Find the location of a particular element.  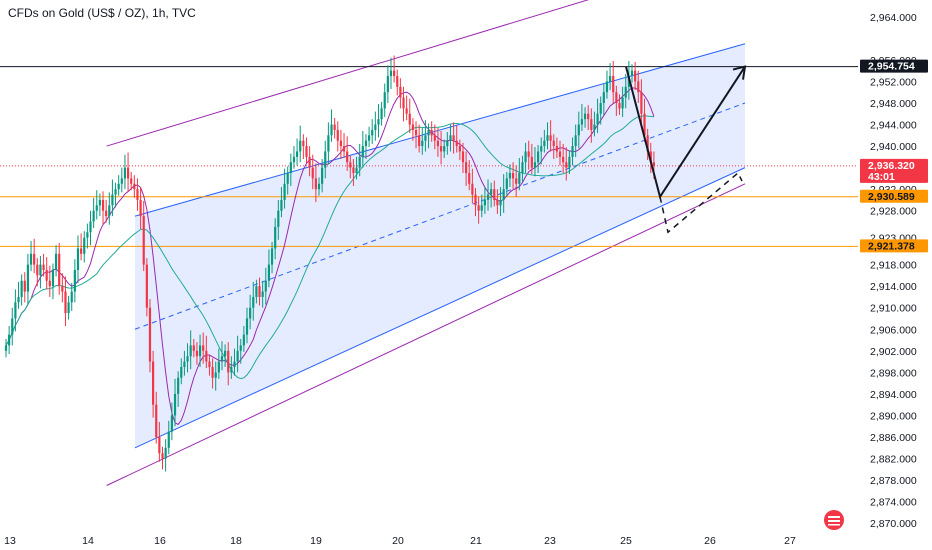

y-tick-label: 2,902.000 is located at coordinates (893, 352).